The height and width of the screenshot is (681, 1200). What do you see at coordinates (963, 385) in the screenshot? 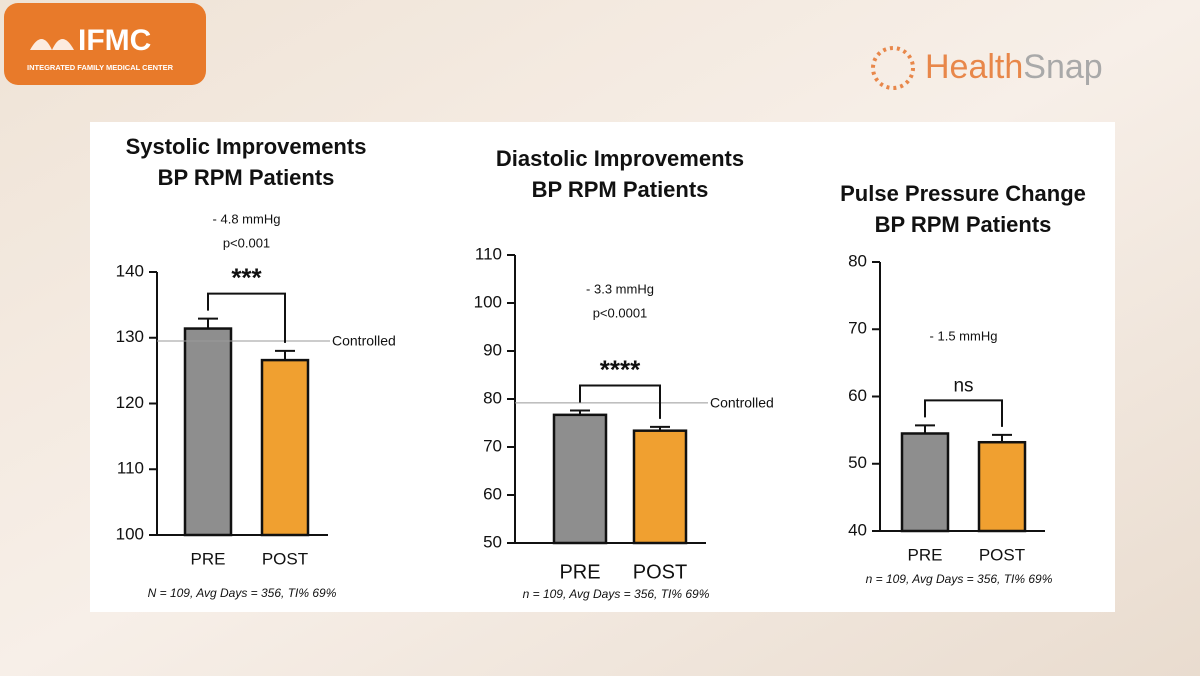
I see `annotation: ns` at bounding box center [963, 385].